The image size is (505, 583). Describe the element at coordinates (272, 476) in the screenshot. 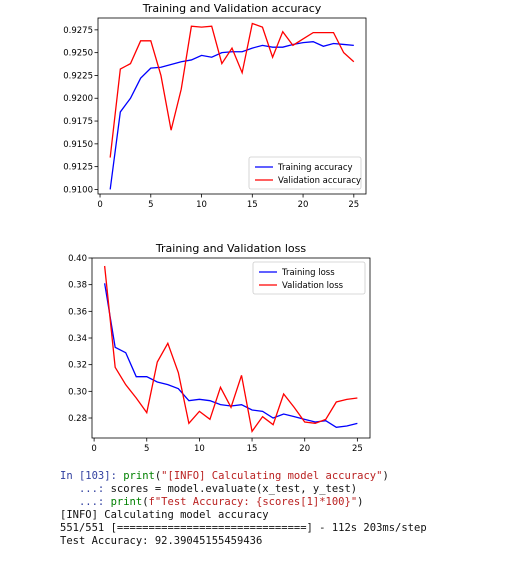

I see `string-literal: "[INFO] Calculating model accuracy"` at that location.